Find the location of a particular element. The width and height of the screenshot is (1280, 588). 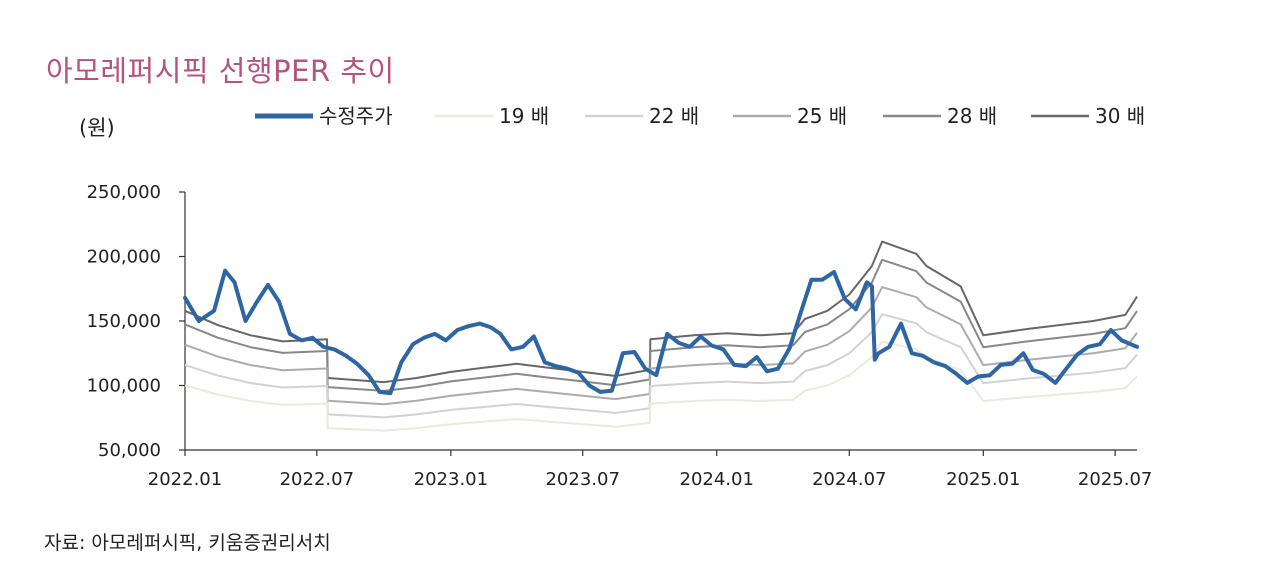

x-tick-label: 2025.07 is located at coordinates (1115, 479).